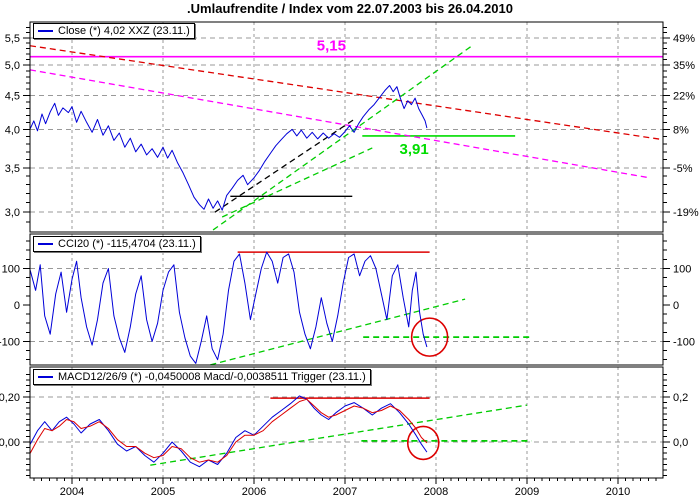 The height and width of the screenshot is (500, 700). Describe the element at coordinates (684, 39) in the screenshot. I see `y-tick-label-right: 49%` at that location.